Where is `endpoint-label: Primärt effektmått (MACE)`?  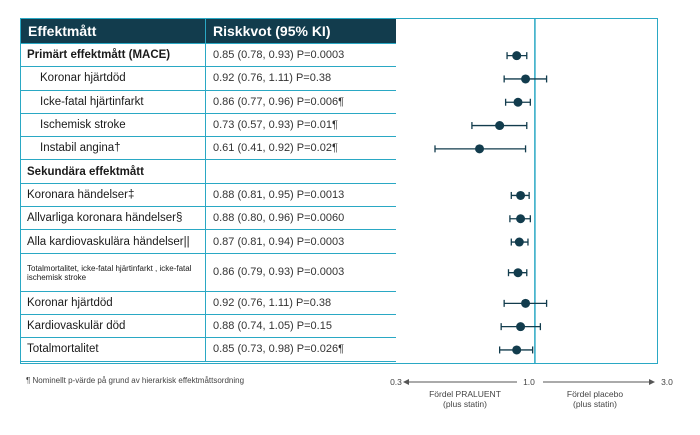 endpoint-label: Primärt effektmått (MACE) is located at coordinates (113, 55).